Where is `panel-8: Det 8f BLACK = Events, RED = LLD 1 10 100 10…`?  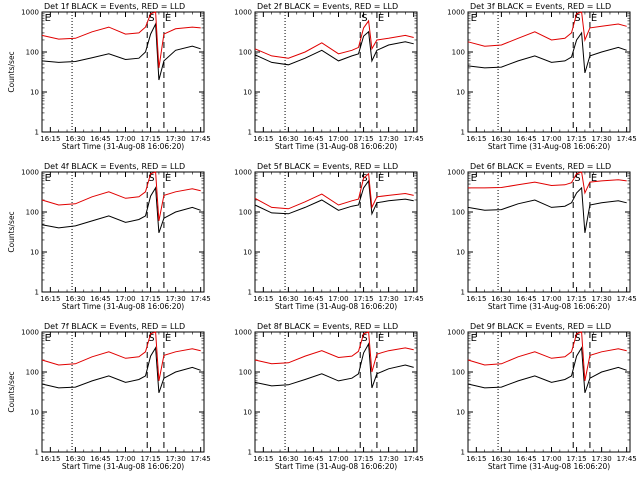 panel-8: Det 8f BLACK = Events, RED = LLD 1 10 100 10… is located at coordinates (329, 396).